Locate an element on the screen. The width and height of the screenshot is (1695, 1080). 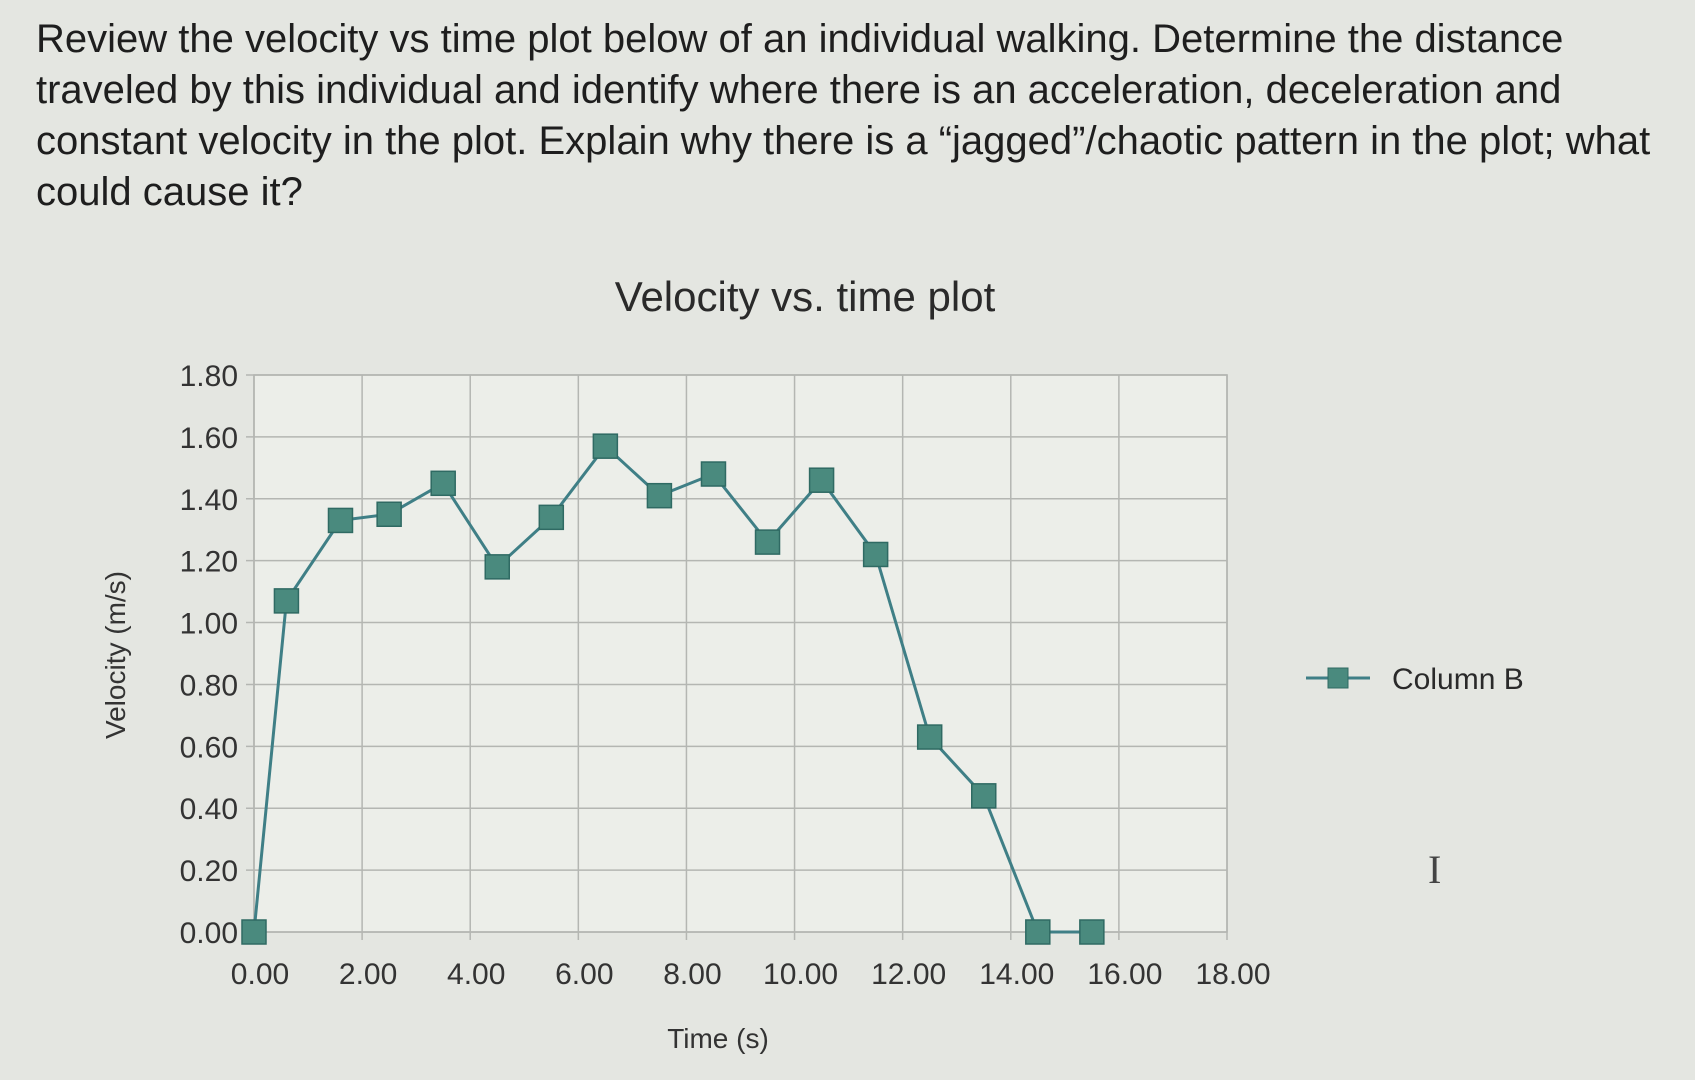
x-tick-label: 6.00 is located at coordinates (584, 974).